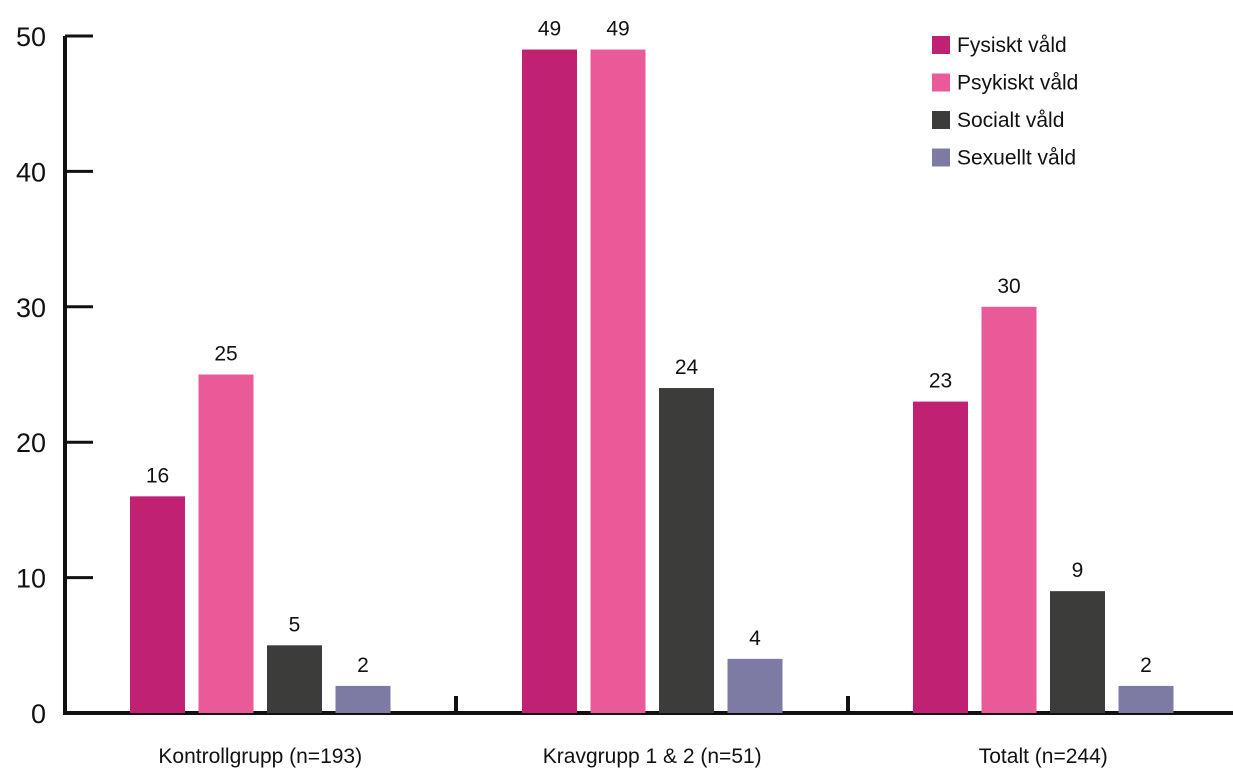 This screenshot has width=1233, height=774. What do you see at coordinates (31, 37) in the screenshot?
I see `y-tick-label: 50` at bounding box center [31, 37].